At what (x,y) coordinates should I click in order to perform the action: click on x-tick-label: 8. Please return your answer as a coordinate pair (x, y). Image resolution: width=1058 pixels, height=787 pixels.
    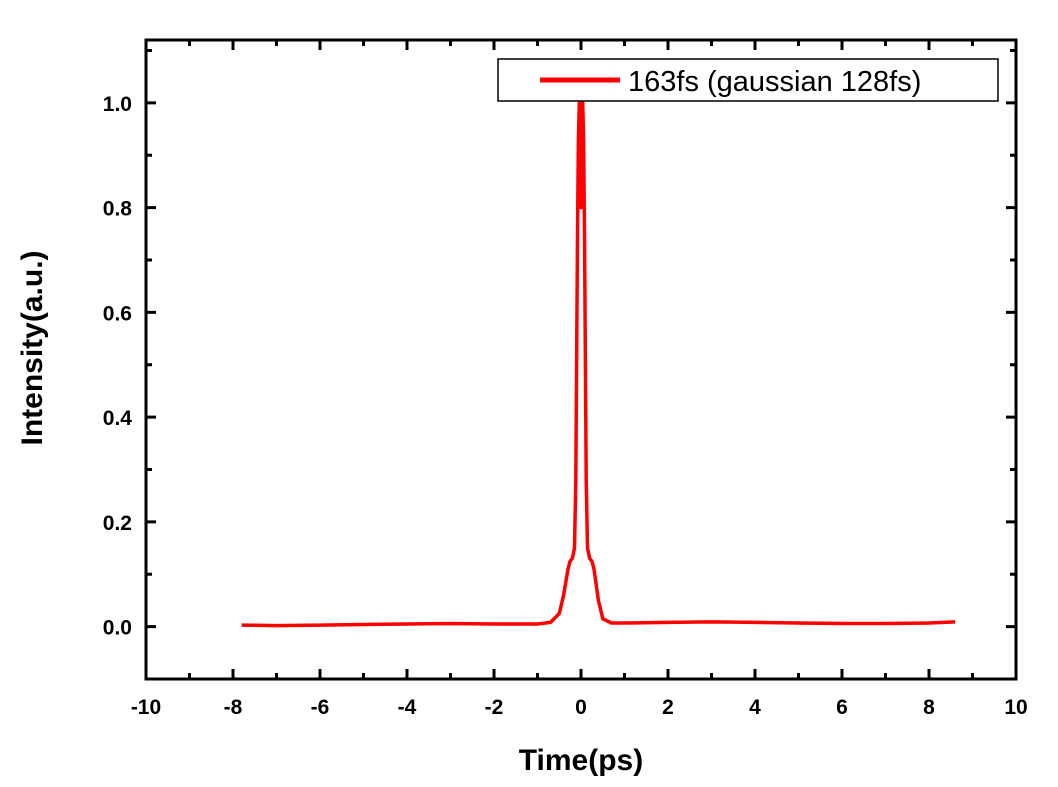
    Looking at the image, I should click on (929, 707).